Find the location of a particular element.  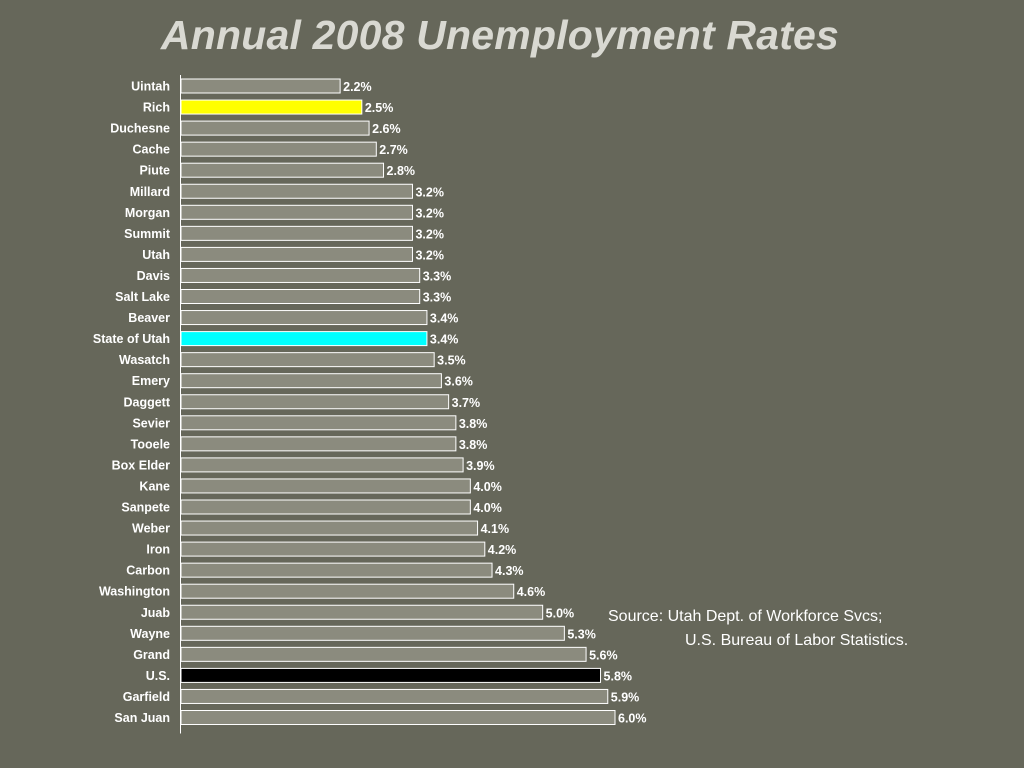

bar-state-of-utah is located at coordinates (304, 339).